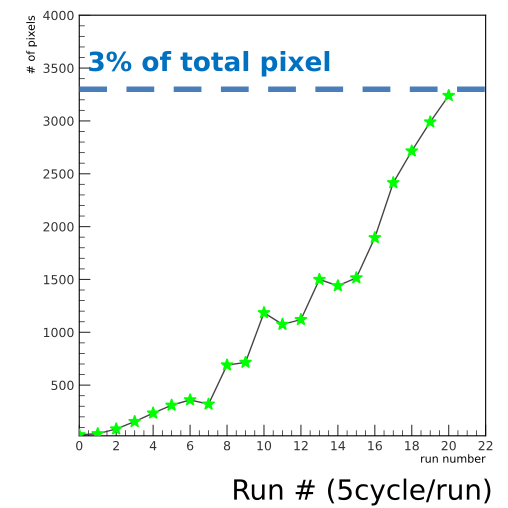 The image size is (508, 508). I want to click on x-tick-label: 2, so click(116, 445).